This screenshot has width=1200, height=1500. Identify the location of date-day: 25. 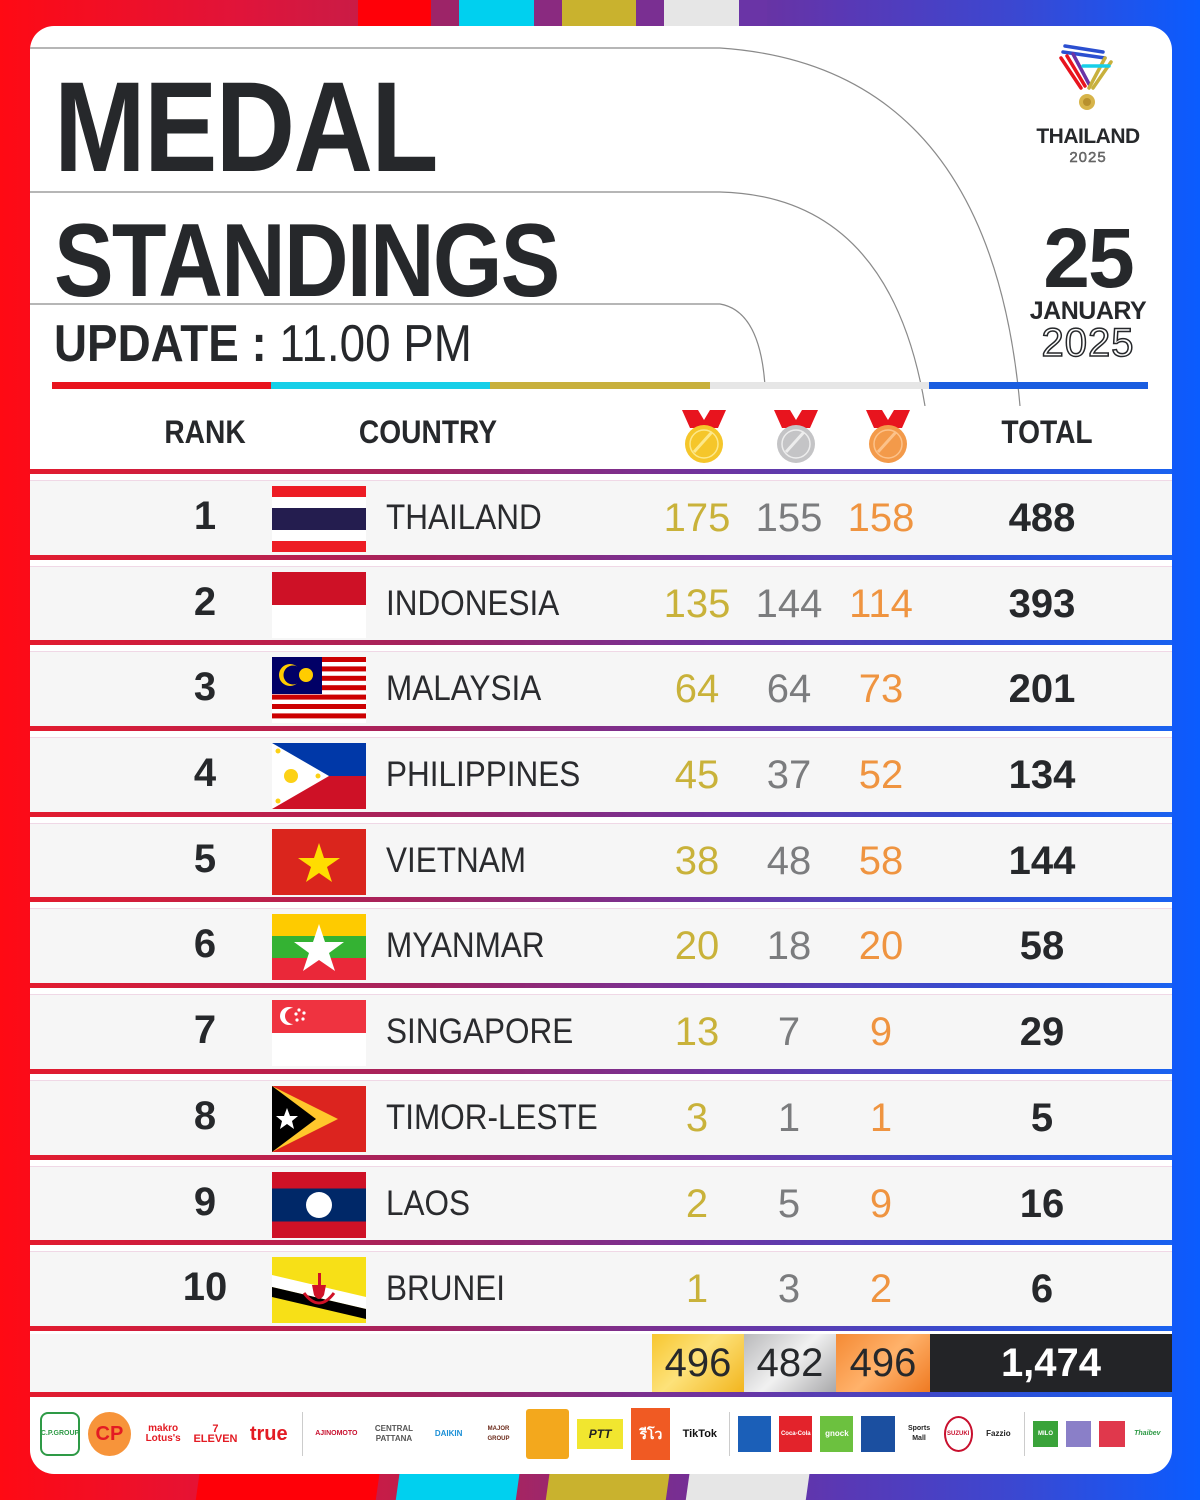
(1088, 258).